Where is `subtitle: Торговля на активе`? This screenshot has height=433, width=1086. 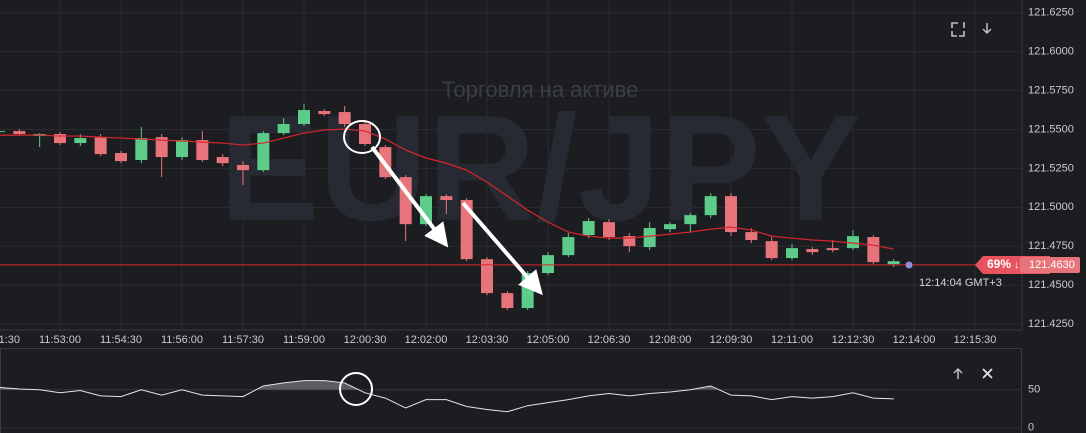
subtitle: Торговля на активе is located at coordinates (540, 89).